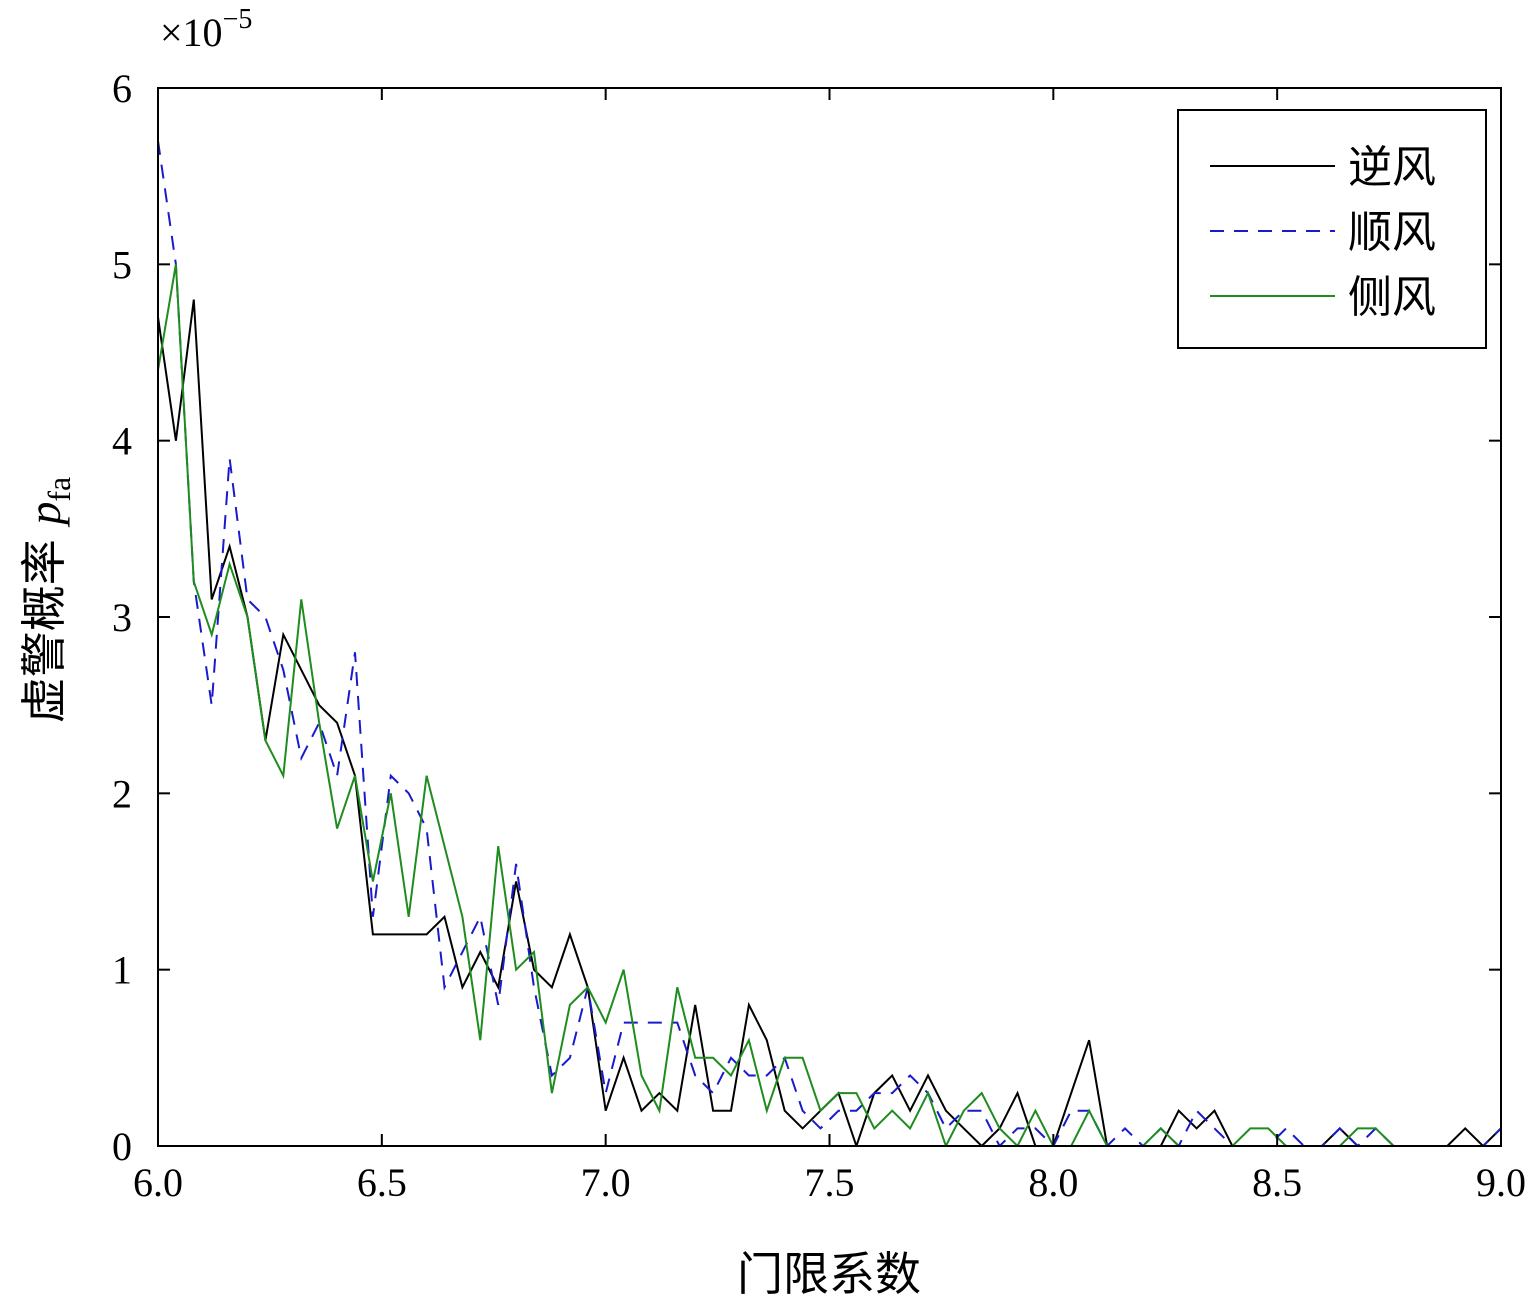 The width and height of the screenshot is (1525, 1299). Describe the element at coordinates (1392, 297) in the screenshot. I see `legend-label-2: 侧风` at that location.